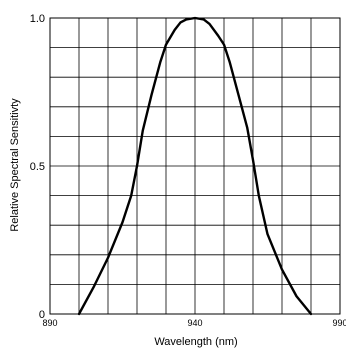  What do you see at coordinates (49, 323) in the screenshot?
I see `x-tick-label: 890` at bounding box center [49, 323].